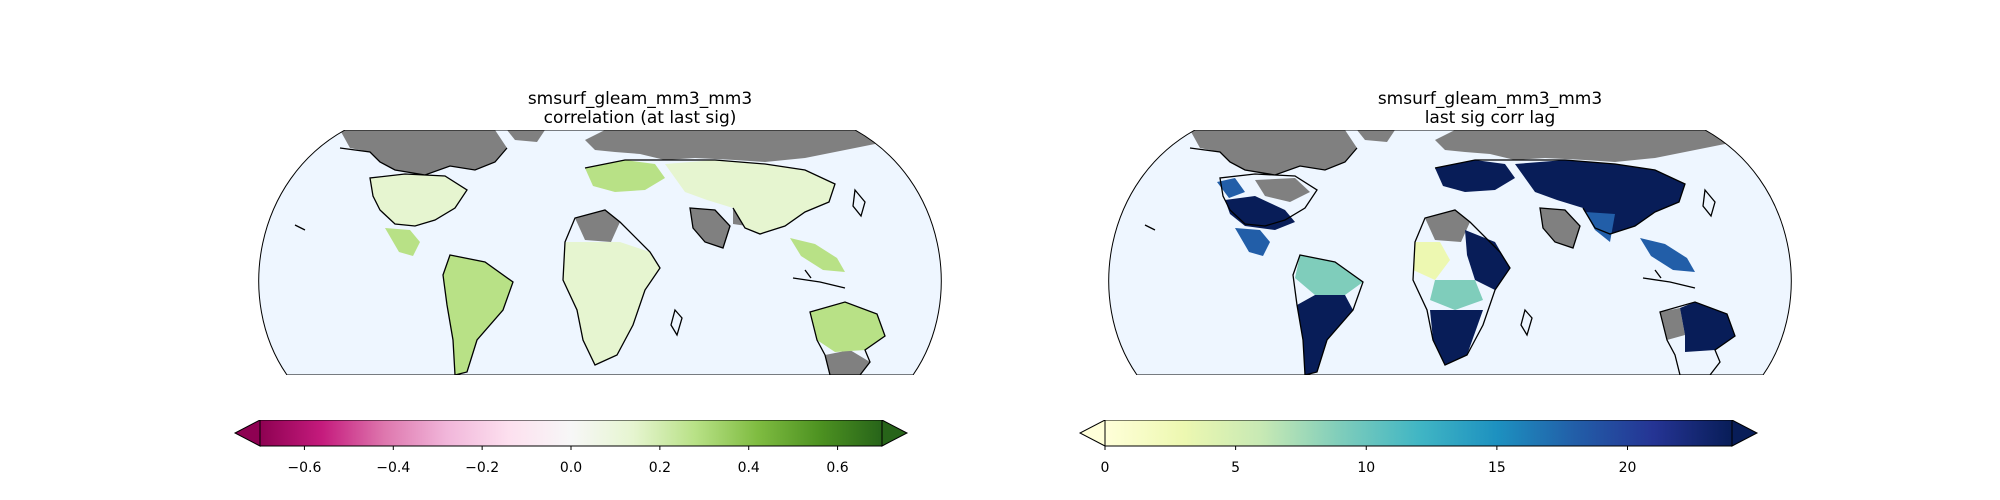 The height and width of the screenshot is (500, 2000). What do you see at coordinates (1600, 227) in the screenshot?
I see `land-india-data` at bounding box center [1600, 227].